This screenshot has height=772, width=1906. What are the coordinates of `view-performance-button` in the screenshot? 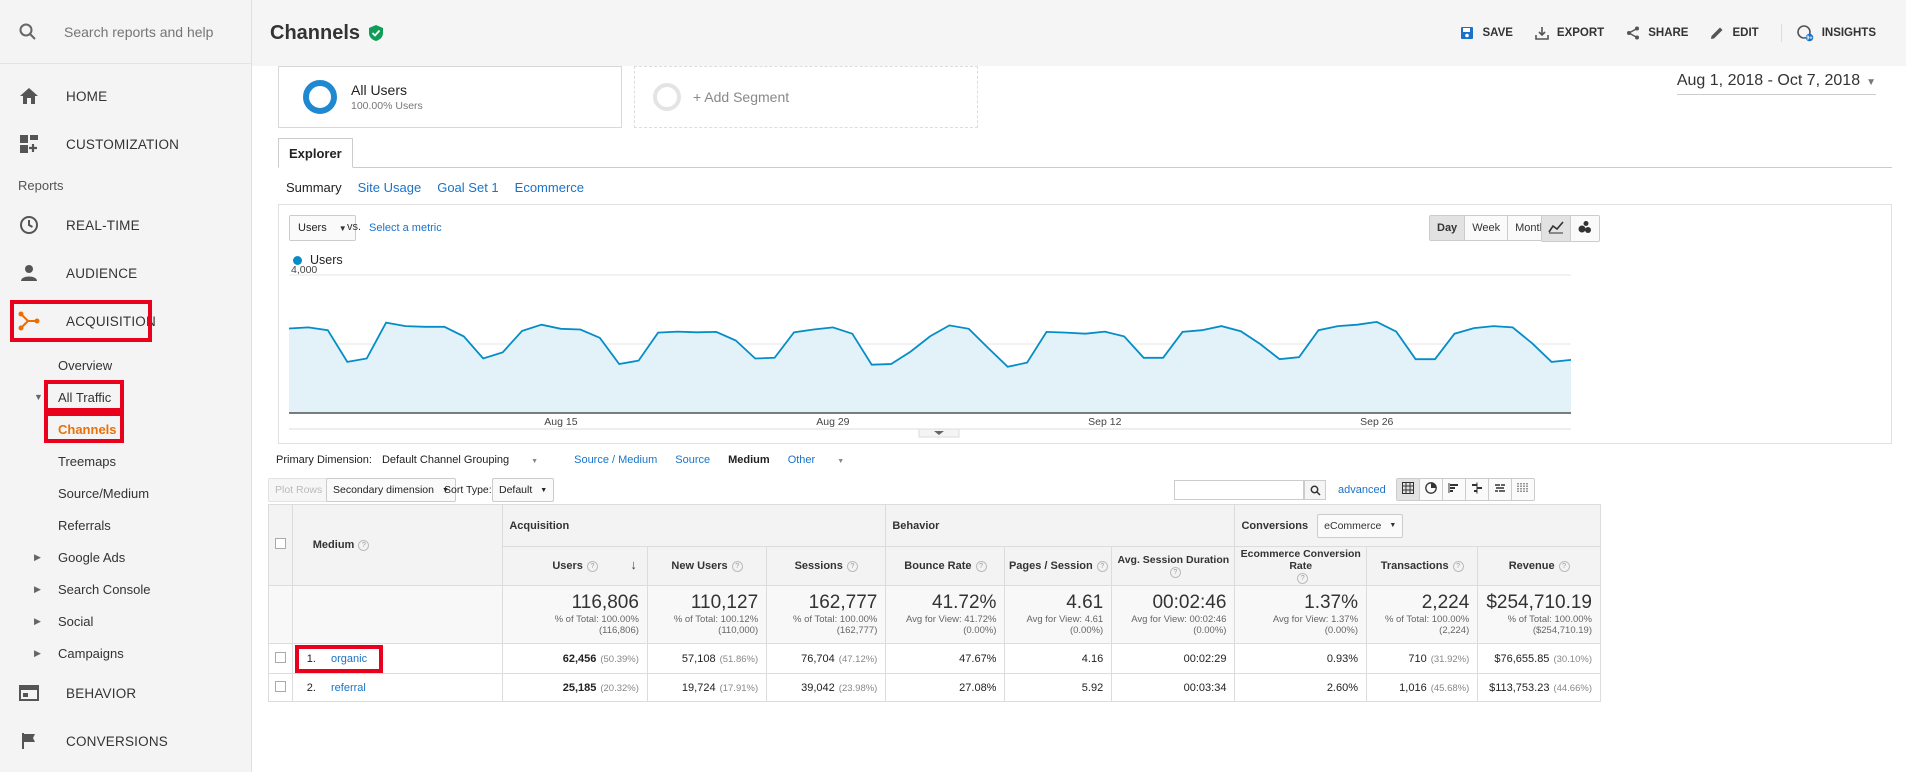 It's located at (1453, 489).